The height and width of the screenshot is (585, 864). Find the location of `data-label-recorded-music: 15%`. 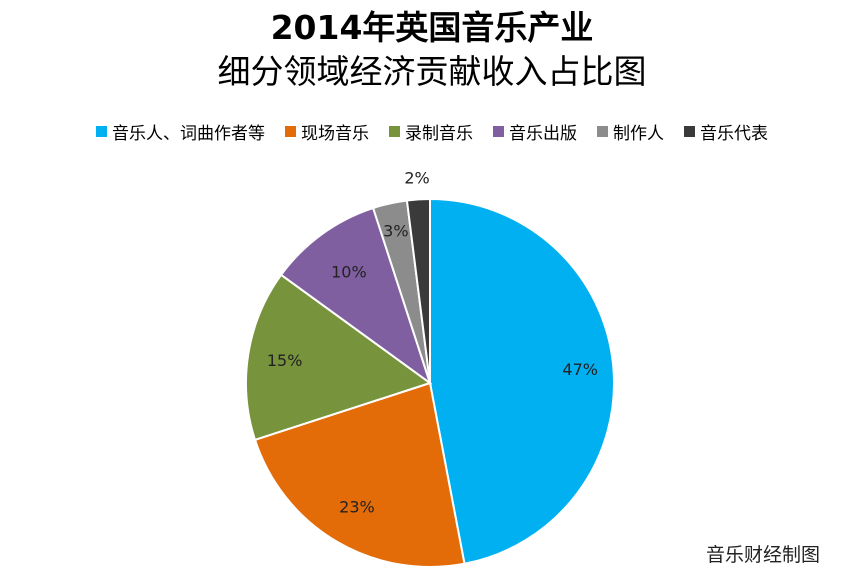

data-label-recorded-music: 15% is located at coordinates (285, 360).